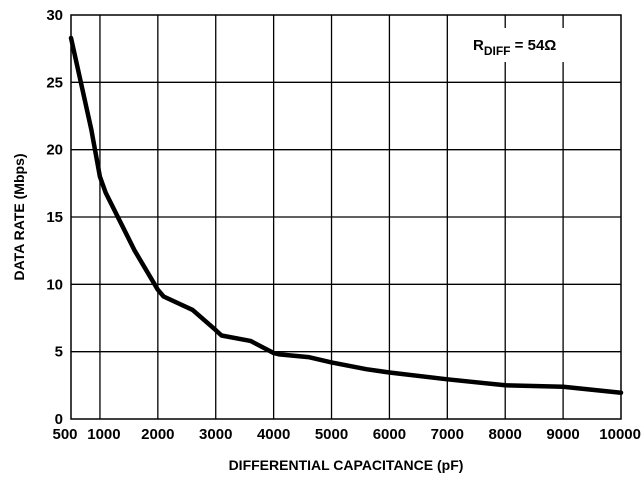 The image size is (643, 485). I want to click on annotation-box, so click(532, 45).